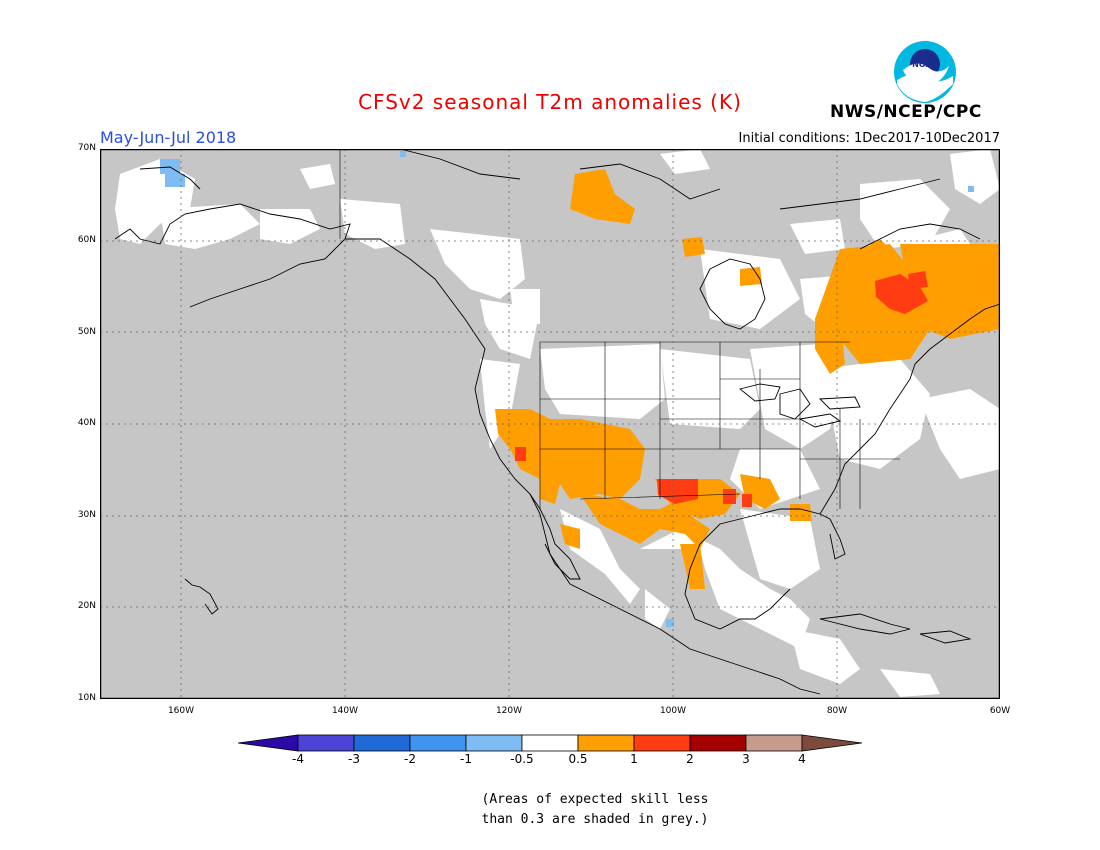  What do you see at coordinates (86, 148) in the screenshot?
I see `lat-label-70n: 70N` at bounding box center [86, 148].